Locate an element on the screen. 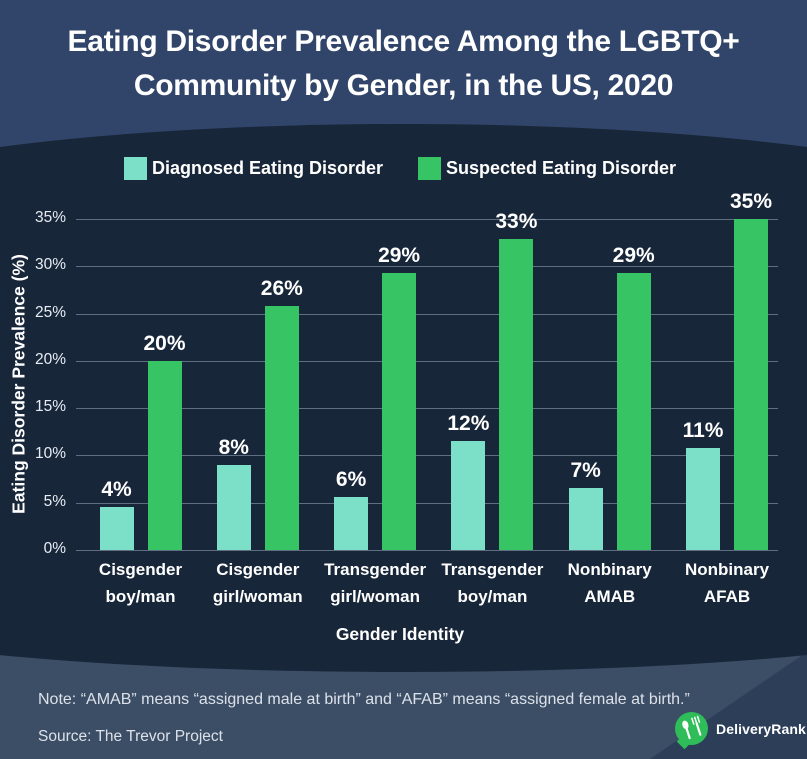 Image resolution: width=807 pixels, height=759 pixels. gridline-20% is located at coordinates (427, 361).